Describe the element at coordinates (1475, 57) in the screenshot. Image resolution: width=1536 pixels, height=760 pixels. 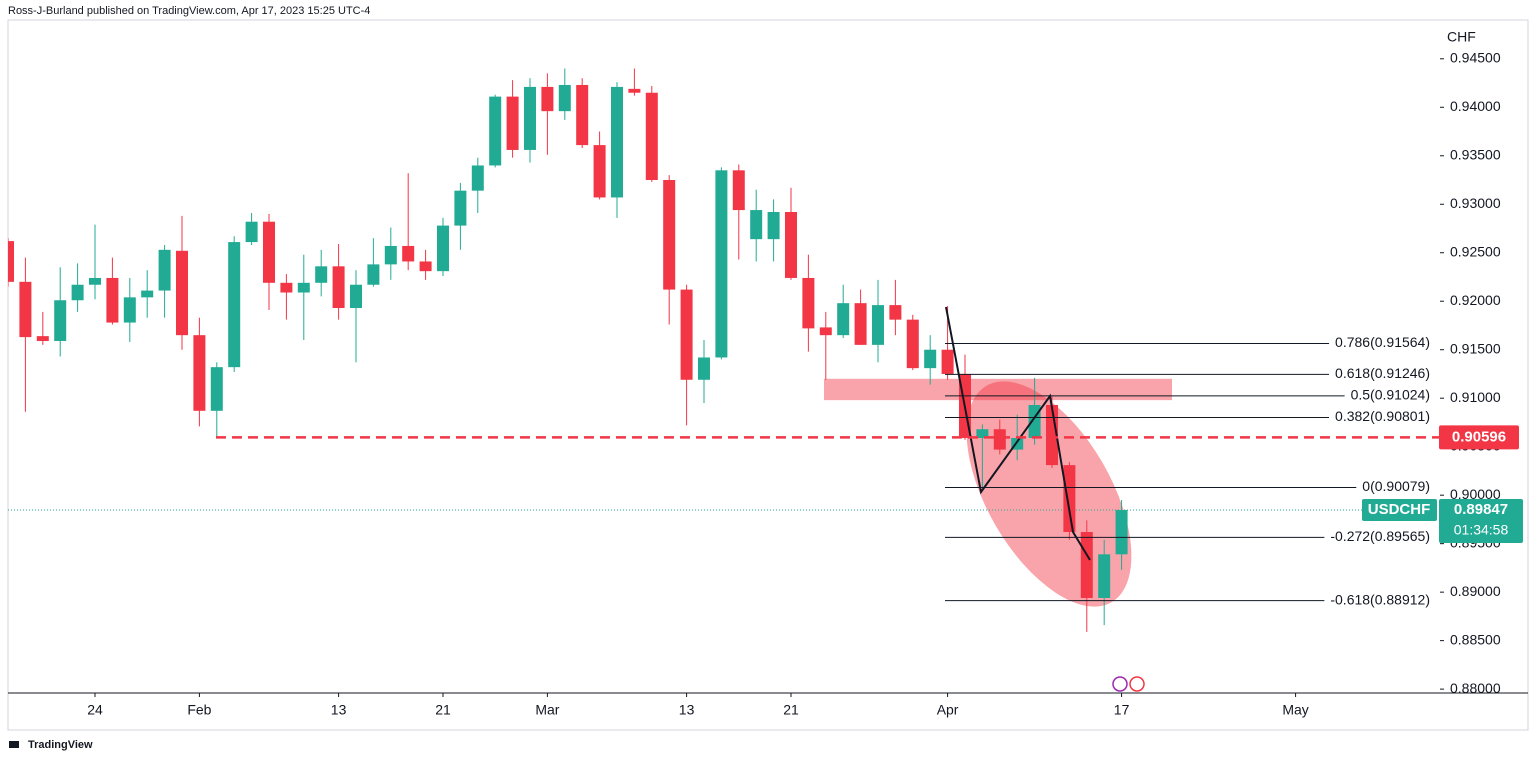
I see `y-tick-label: 0.94500` at that location.